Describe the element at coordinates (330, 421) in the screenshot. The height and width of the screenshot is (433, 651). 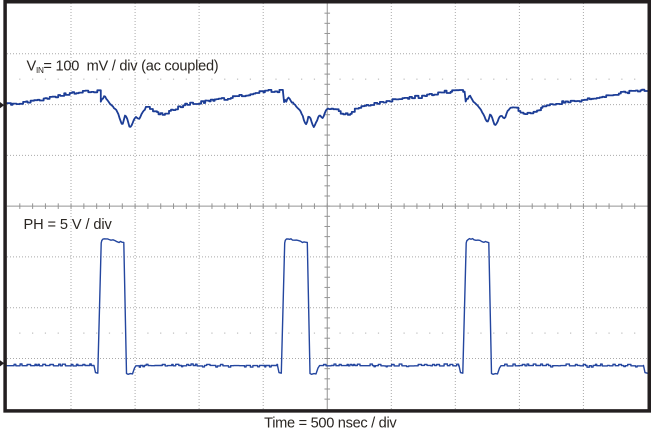
I see `svg-text: Time = 500 nsec / div` at that location.